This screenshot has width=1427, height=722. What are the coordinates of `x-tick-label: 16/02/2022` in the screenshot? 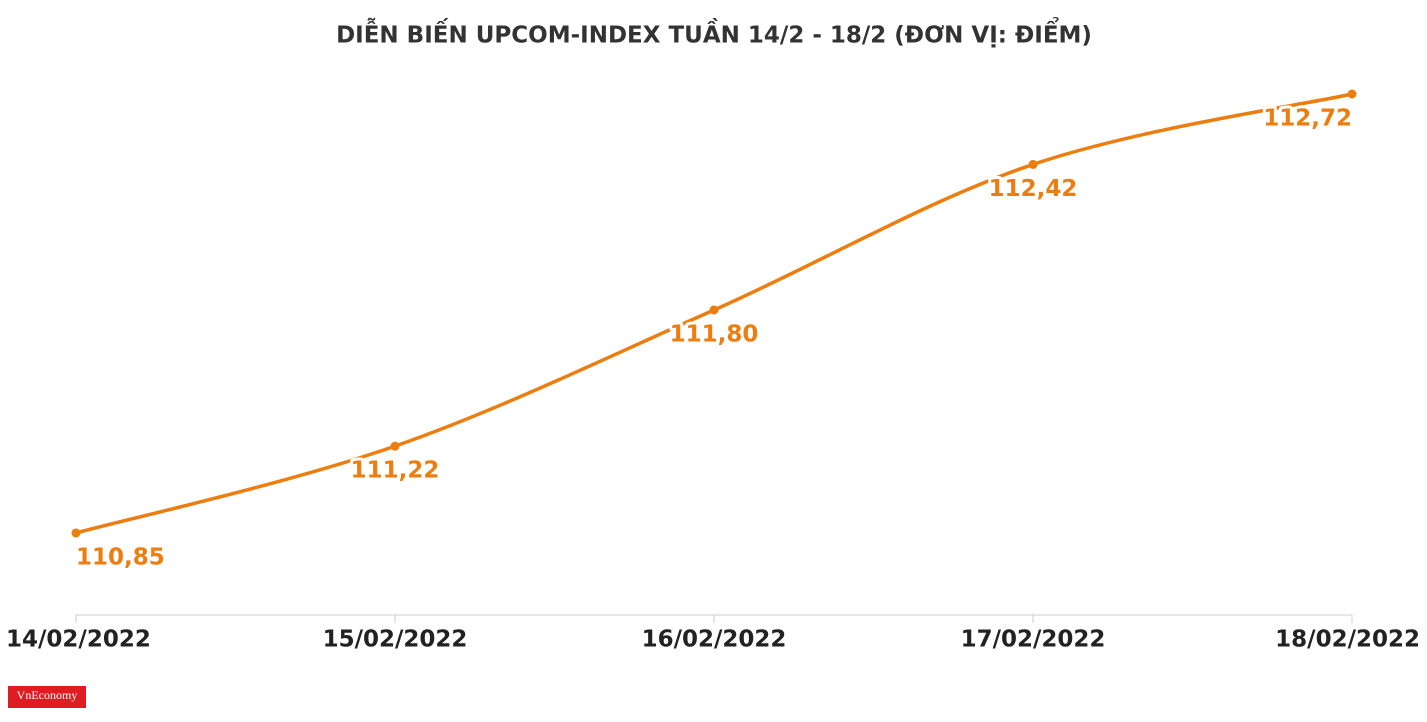 It's located at (714, 640).